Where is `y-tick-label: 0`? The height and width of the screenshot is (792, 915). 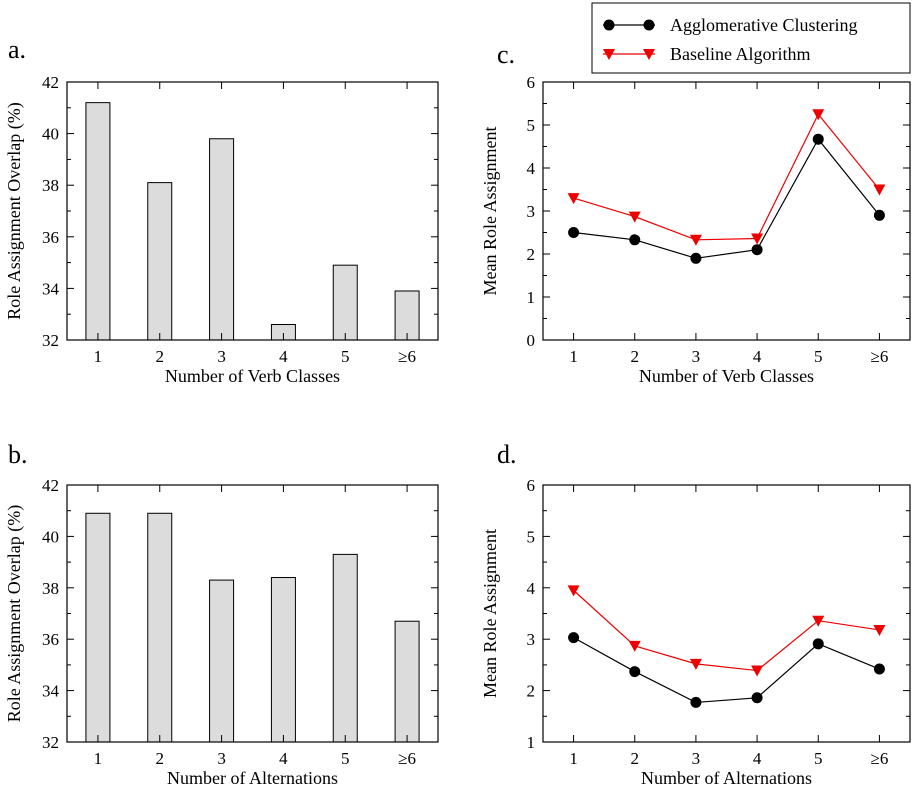
y-tick-label: 0 is located at coordinates (531, 340).